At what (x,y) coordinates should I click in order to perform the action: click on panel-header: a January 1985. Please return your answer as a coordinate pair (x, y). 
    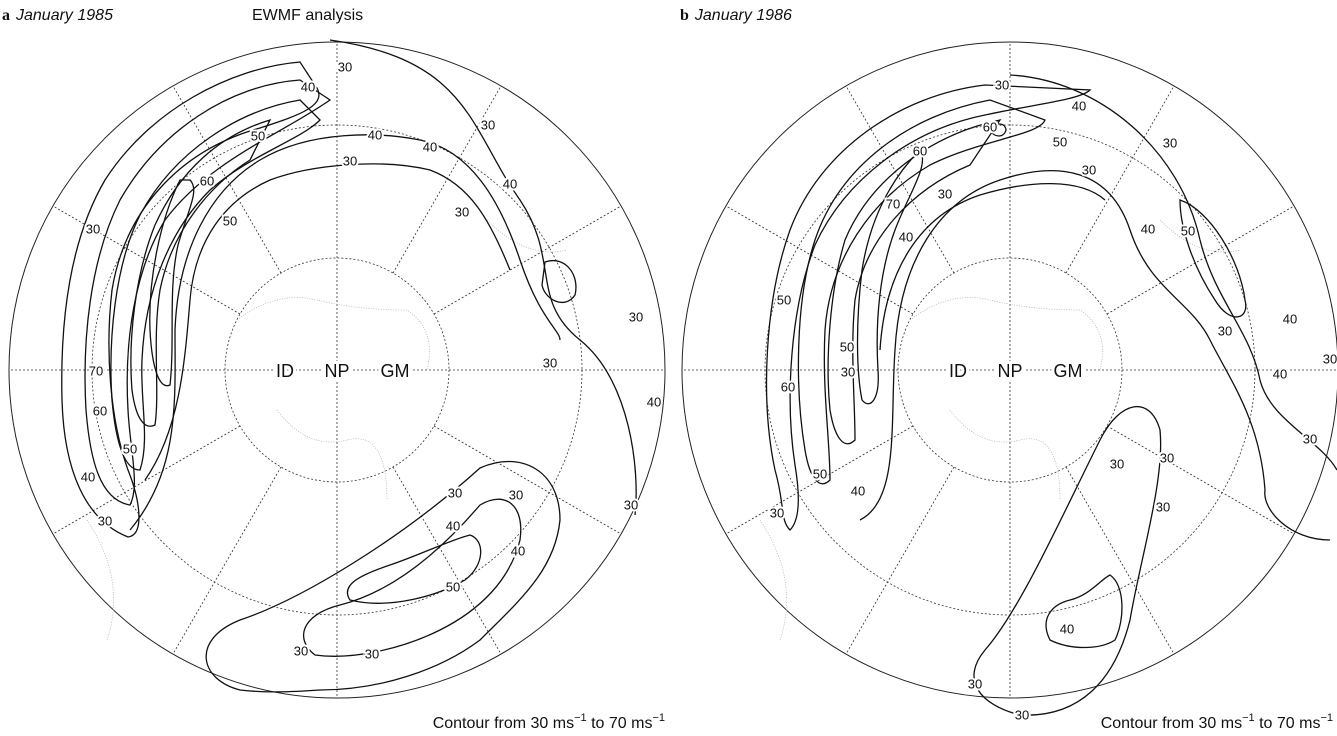
    Looking at the image, I should click on (57, 15).